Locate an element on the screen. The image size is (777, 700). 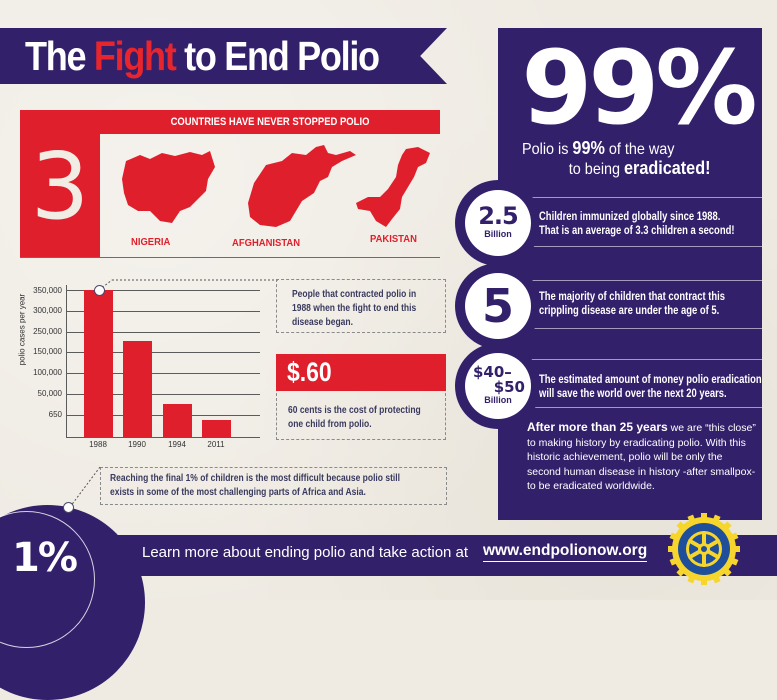
page-title: The Fight to End Polio is located at coordinates (202, 56).